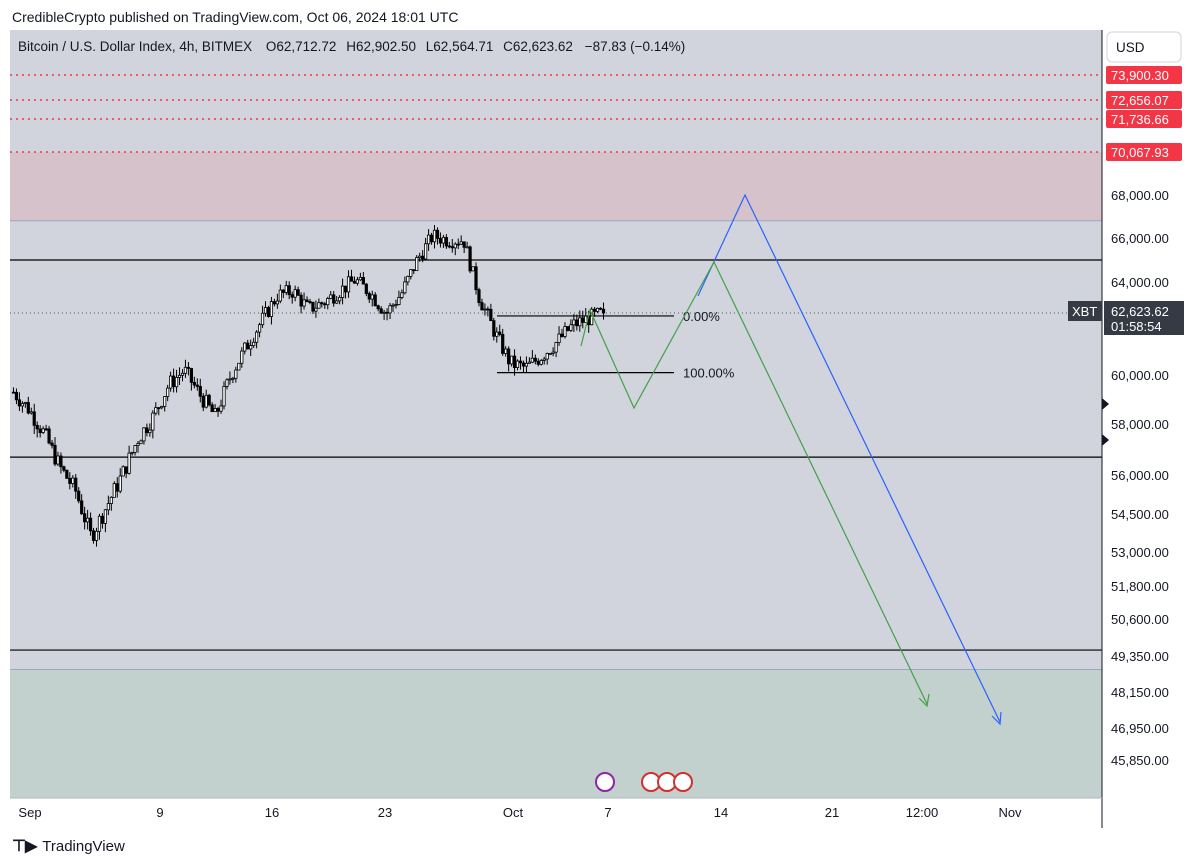  Describe the element at coordinates (556, 186) in the screenshot. I see `supply-zone` at that location.